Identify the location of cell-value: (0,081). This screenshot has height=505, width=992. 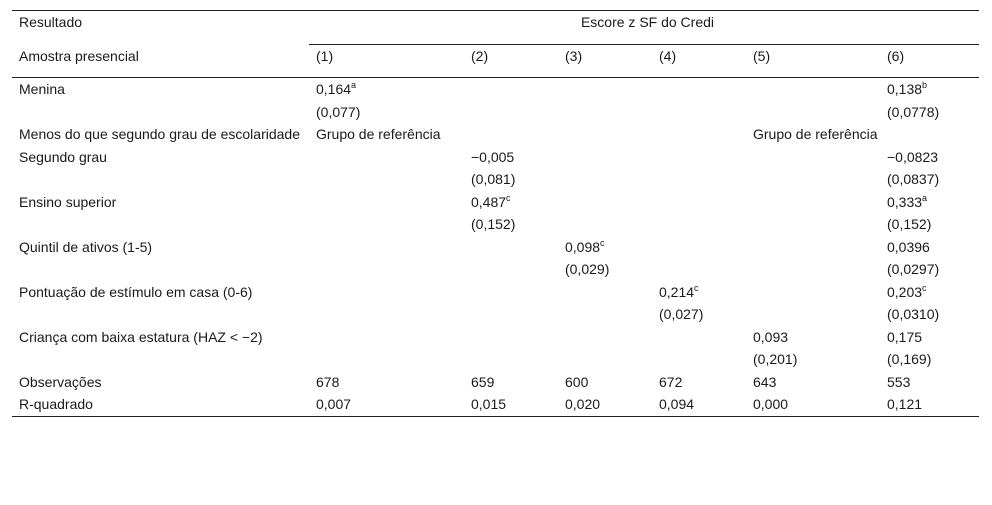
(493, 179).